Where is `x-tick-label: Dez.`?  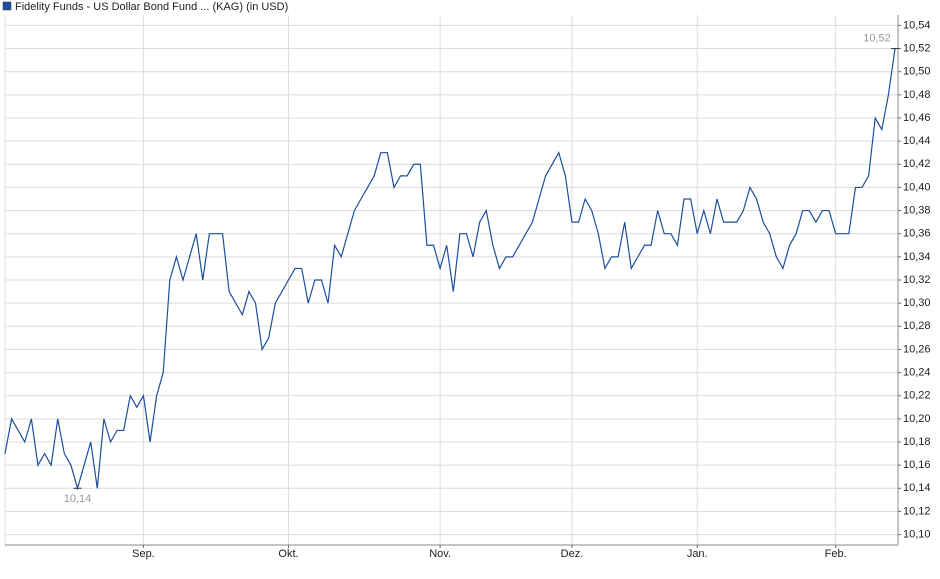
x-tick-label: Dez. is located at coordinates (572, 554).